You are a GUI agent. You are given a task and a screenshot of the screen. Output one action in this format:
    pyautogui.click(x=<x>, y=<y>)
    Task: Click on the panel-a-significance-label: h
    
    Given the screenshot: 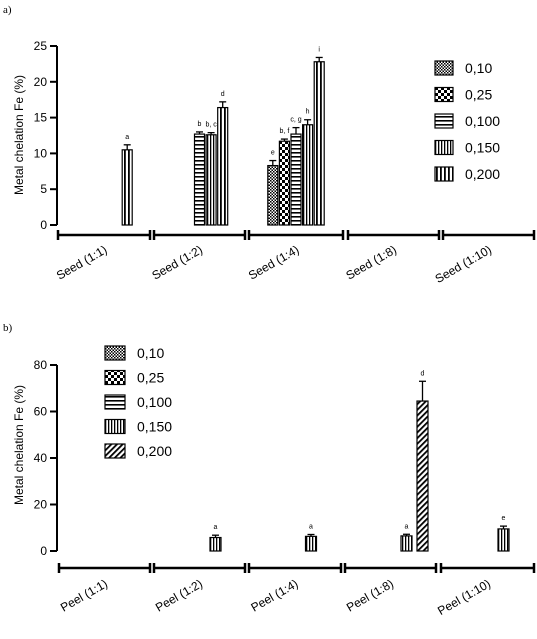 What is the action you would take?
    pyautogui.click(x=308, y=112)
    